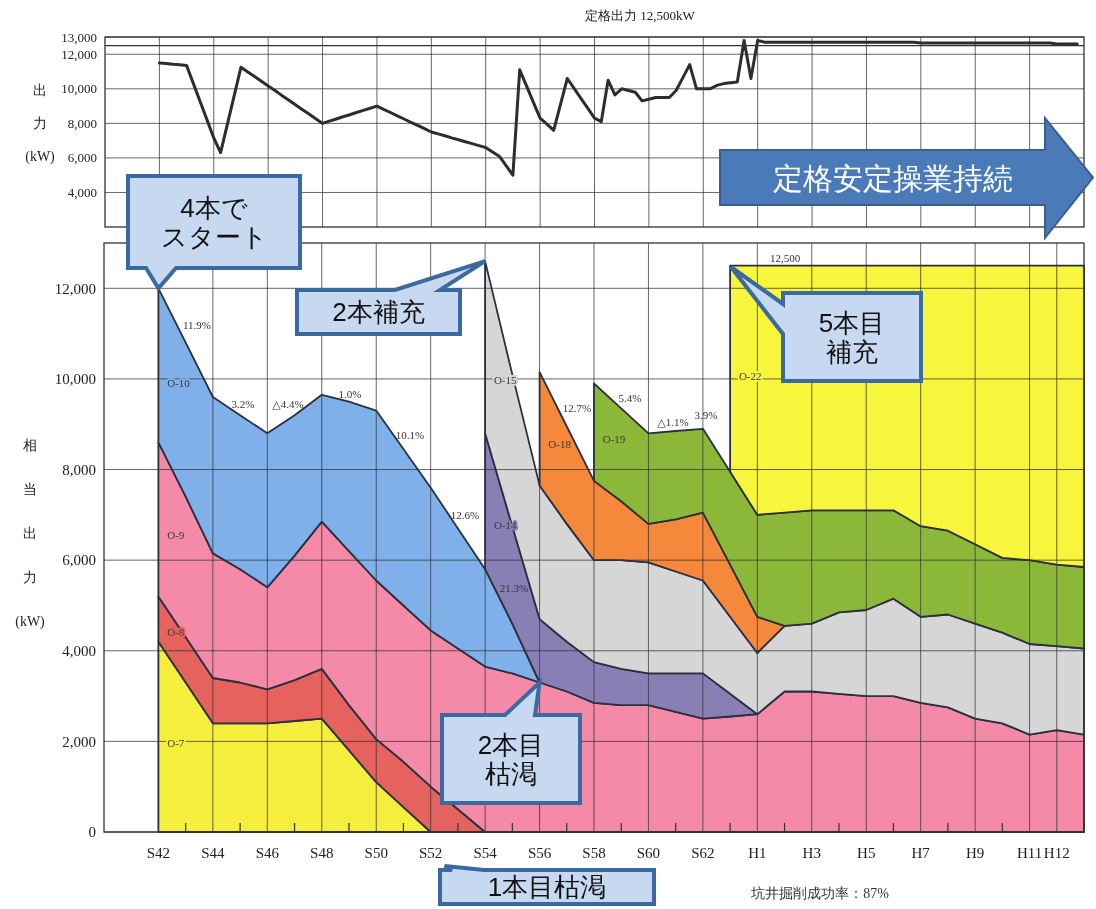 This screenshot has height=909, width=1096. Describe the element at coordinates (92, 832) in the screenshot. I see `y-tick-label: 0` at that location.